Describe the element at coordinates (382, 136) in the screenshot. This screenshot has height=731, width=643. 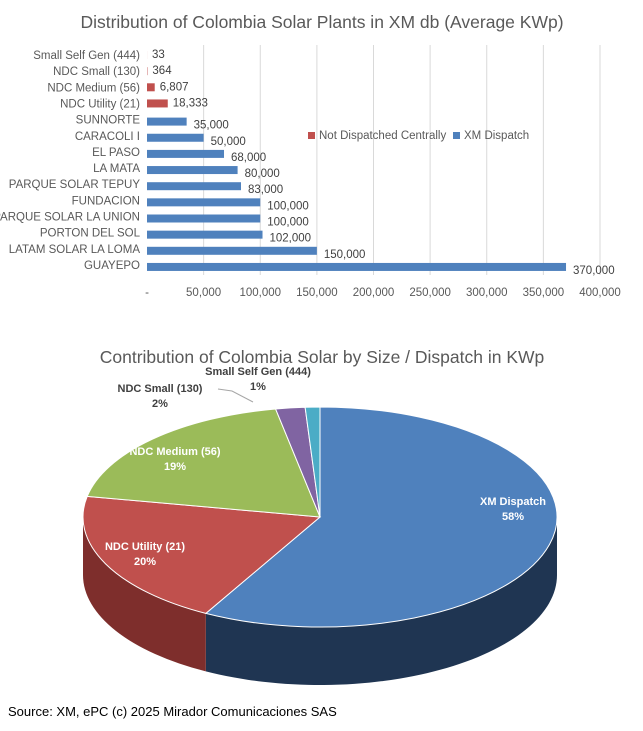
I see `legend-label: Not Dispatched Centrally` at that location.